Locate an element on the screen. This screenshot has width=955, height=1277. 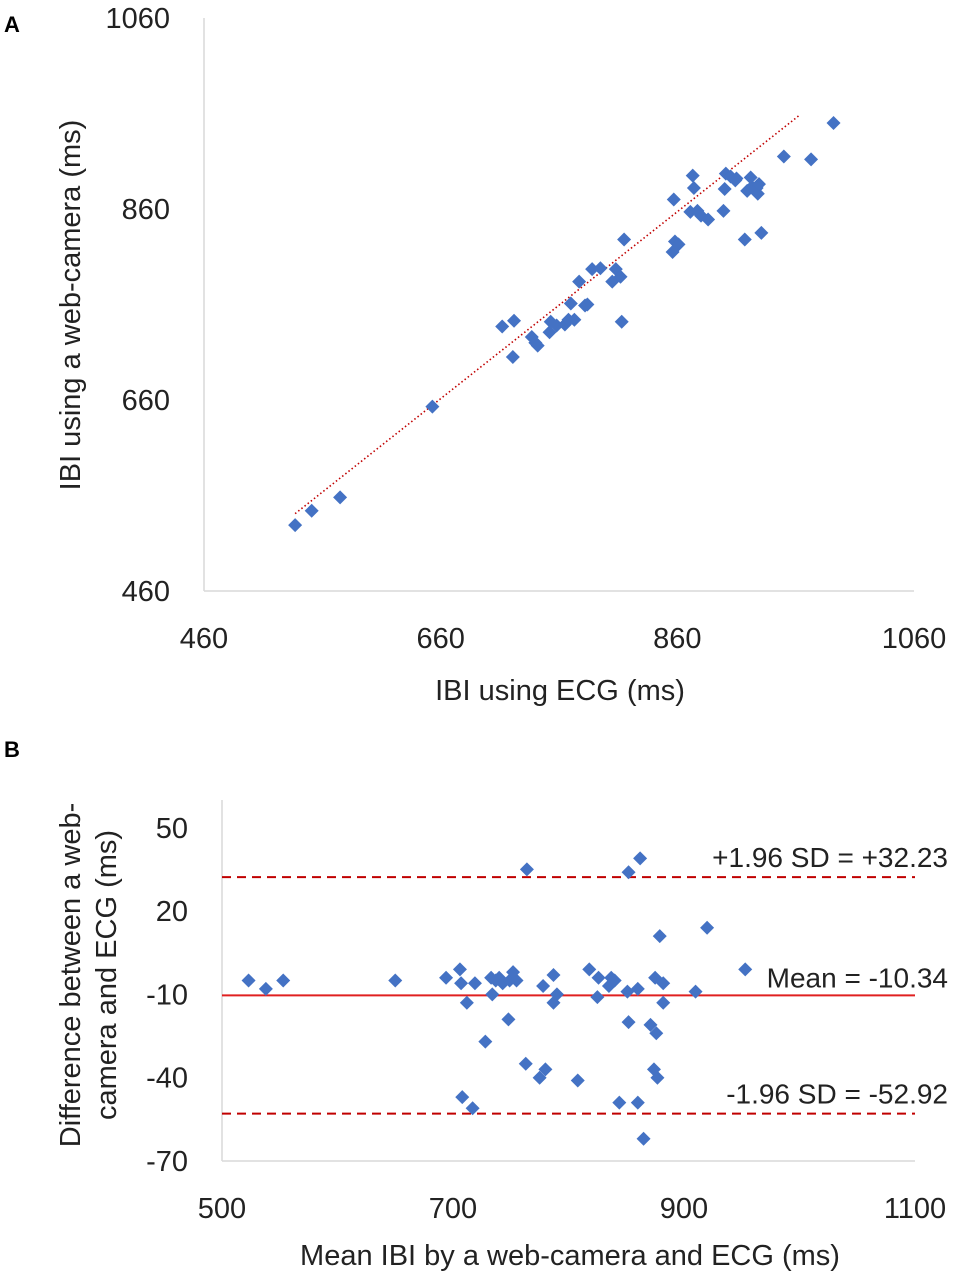
mean-label: Mean = -10.34 is located at coordinates (857, 977).